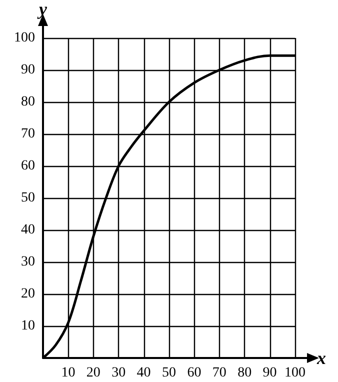 This screenshot has width=338, height=382. I want to click on x-tick-label: 50, so click(169, 373).